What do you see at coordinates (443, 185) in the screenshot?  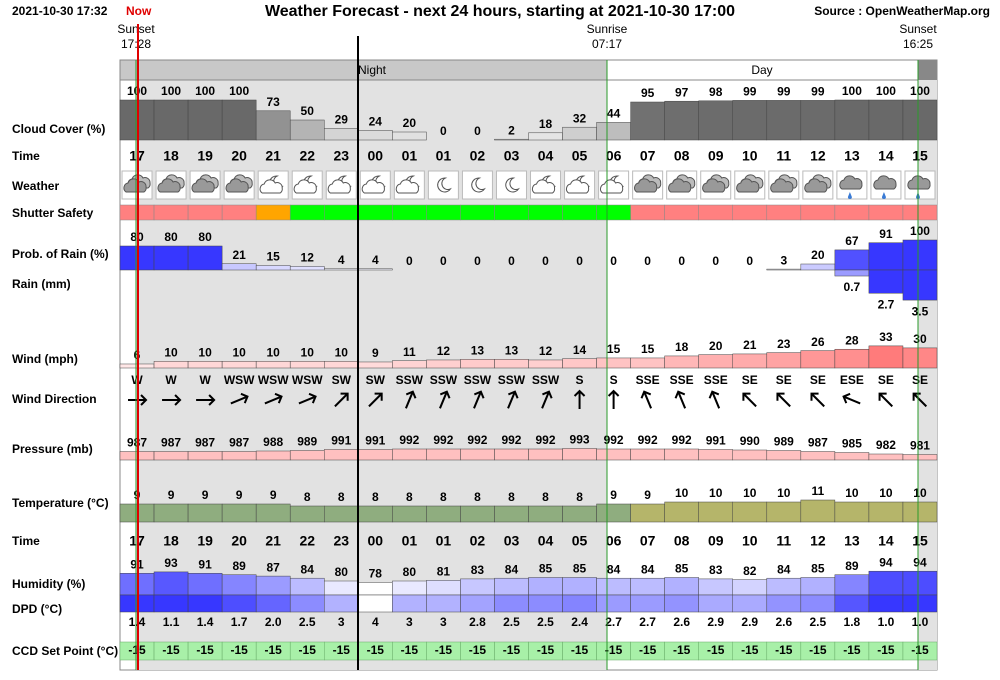 I see `weather-cell` at bounding box center [443, 185].